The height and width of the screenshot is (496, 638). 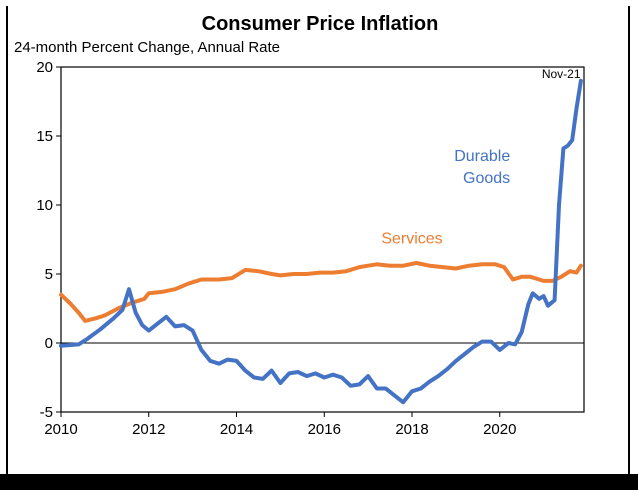 What do you see at coordinates (236, 429) in the screenshot?
I see `x-tick-label: 2014` at bounding box center [236, 429].